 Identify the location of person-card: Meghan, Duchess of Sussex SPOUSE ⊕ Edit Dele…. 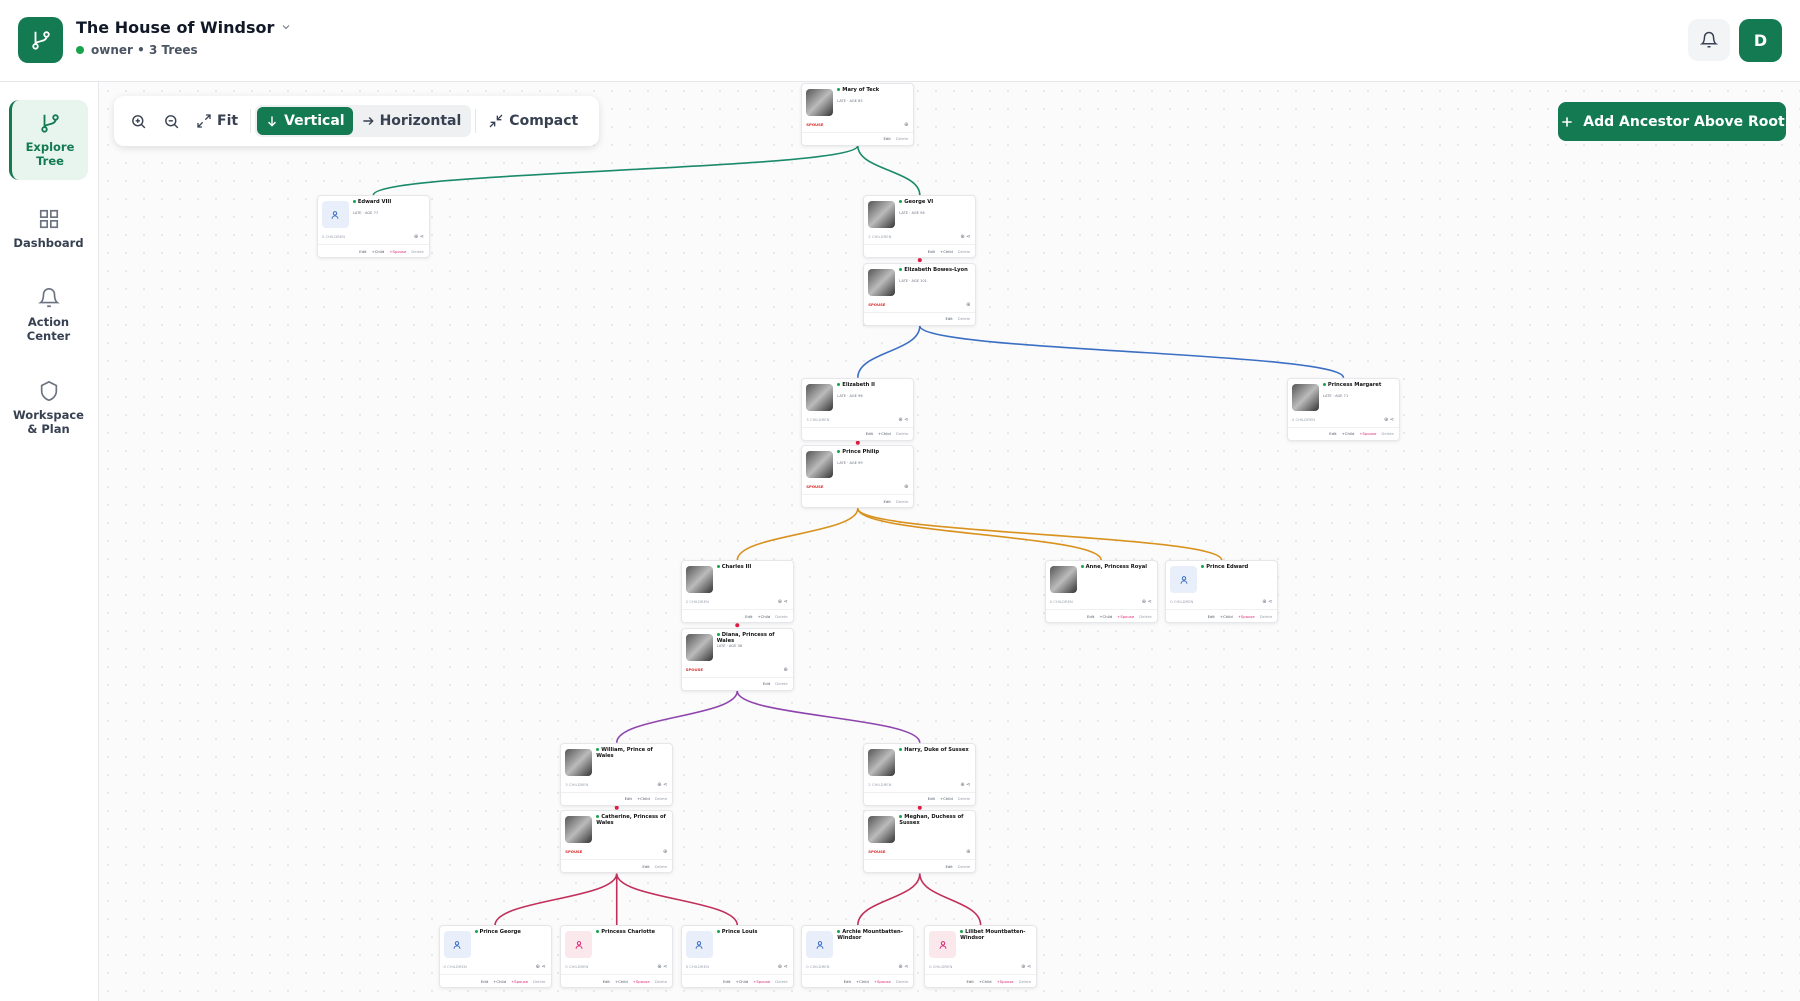
(920, 842).